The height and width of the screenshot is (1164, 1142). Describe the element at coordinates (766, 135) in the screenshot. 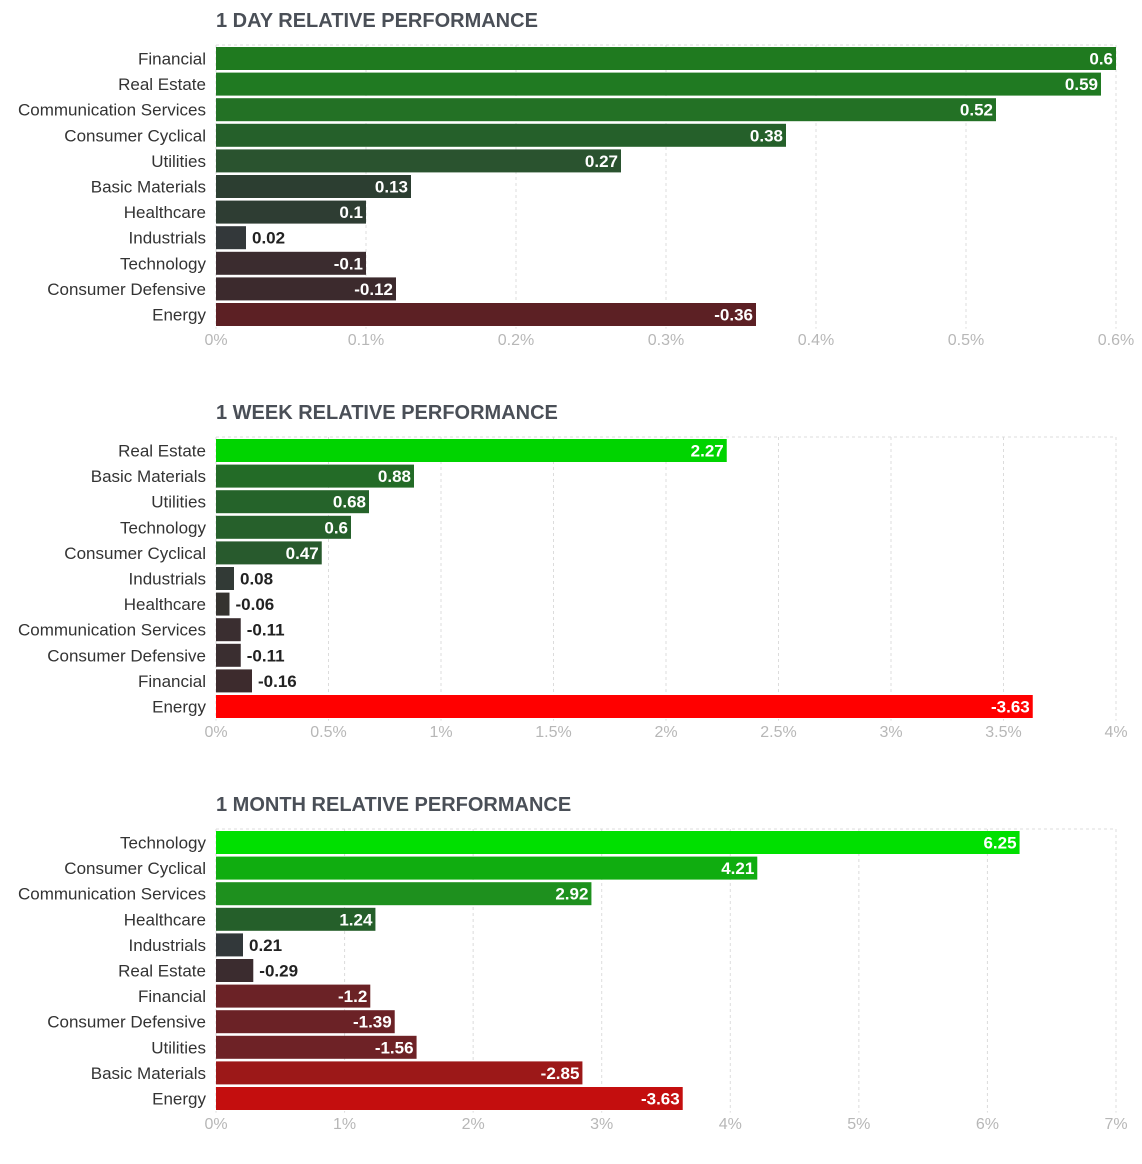

I see `value-label: 0.38` at that location.